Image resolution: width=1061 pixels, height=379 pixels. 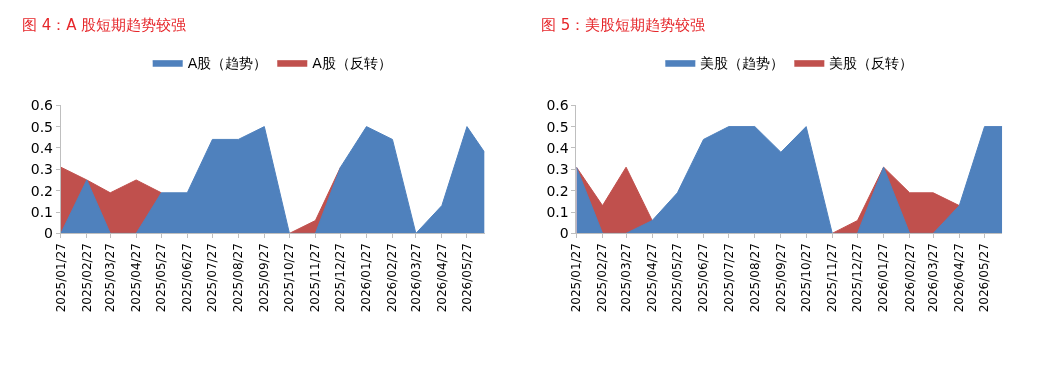 I want to click on legend-label: 美股（趋势）, so click(x=742, y=63).